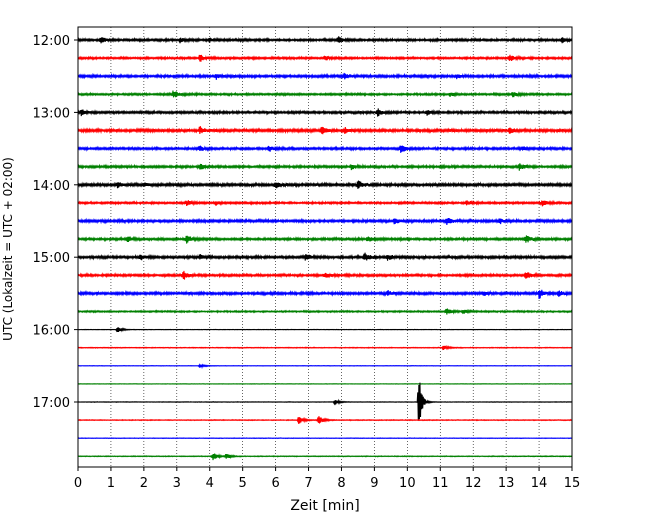 The image size is (650, 520). Describe the element at coordinates (440, 483) in the screenshot. I see `x-tick-label: 11` at that location.